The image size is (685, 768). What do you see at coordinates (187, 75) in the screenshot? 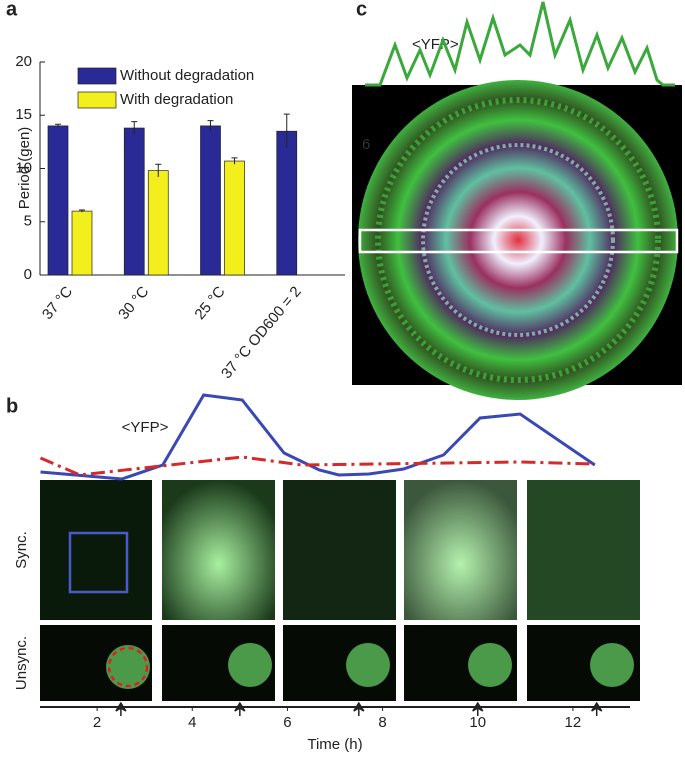
I see `legend-label: Without degradation` at bounding box center [187, 75].